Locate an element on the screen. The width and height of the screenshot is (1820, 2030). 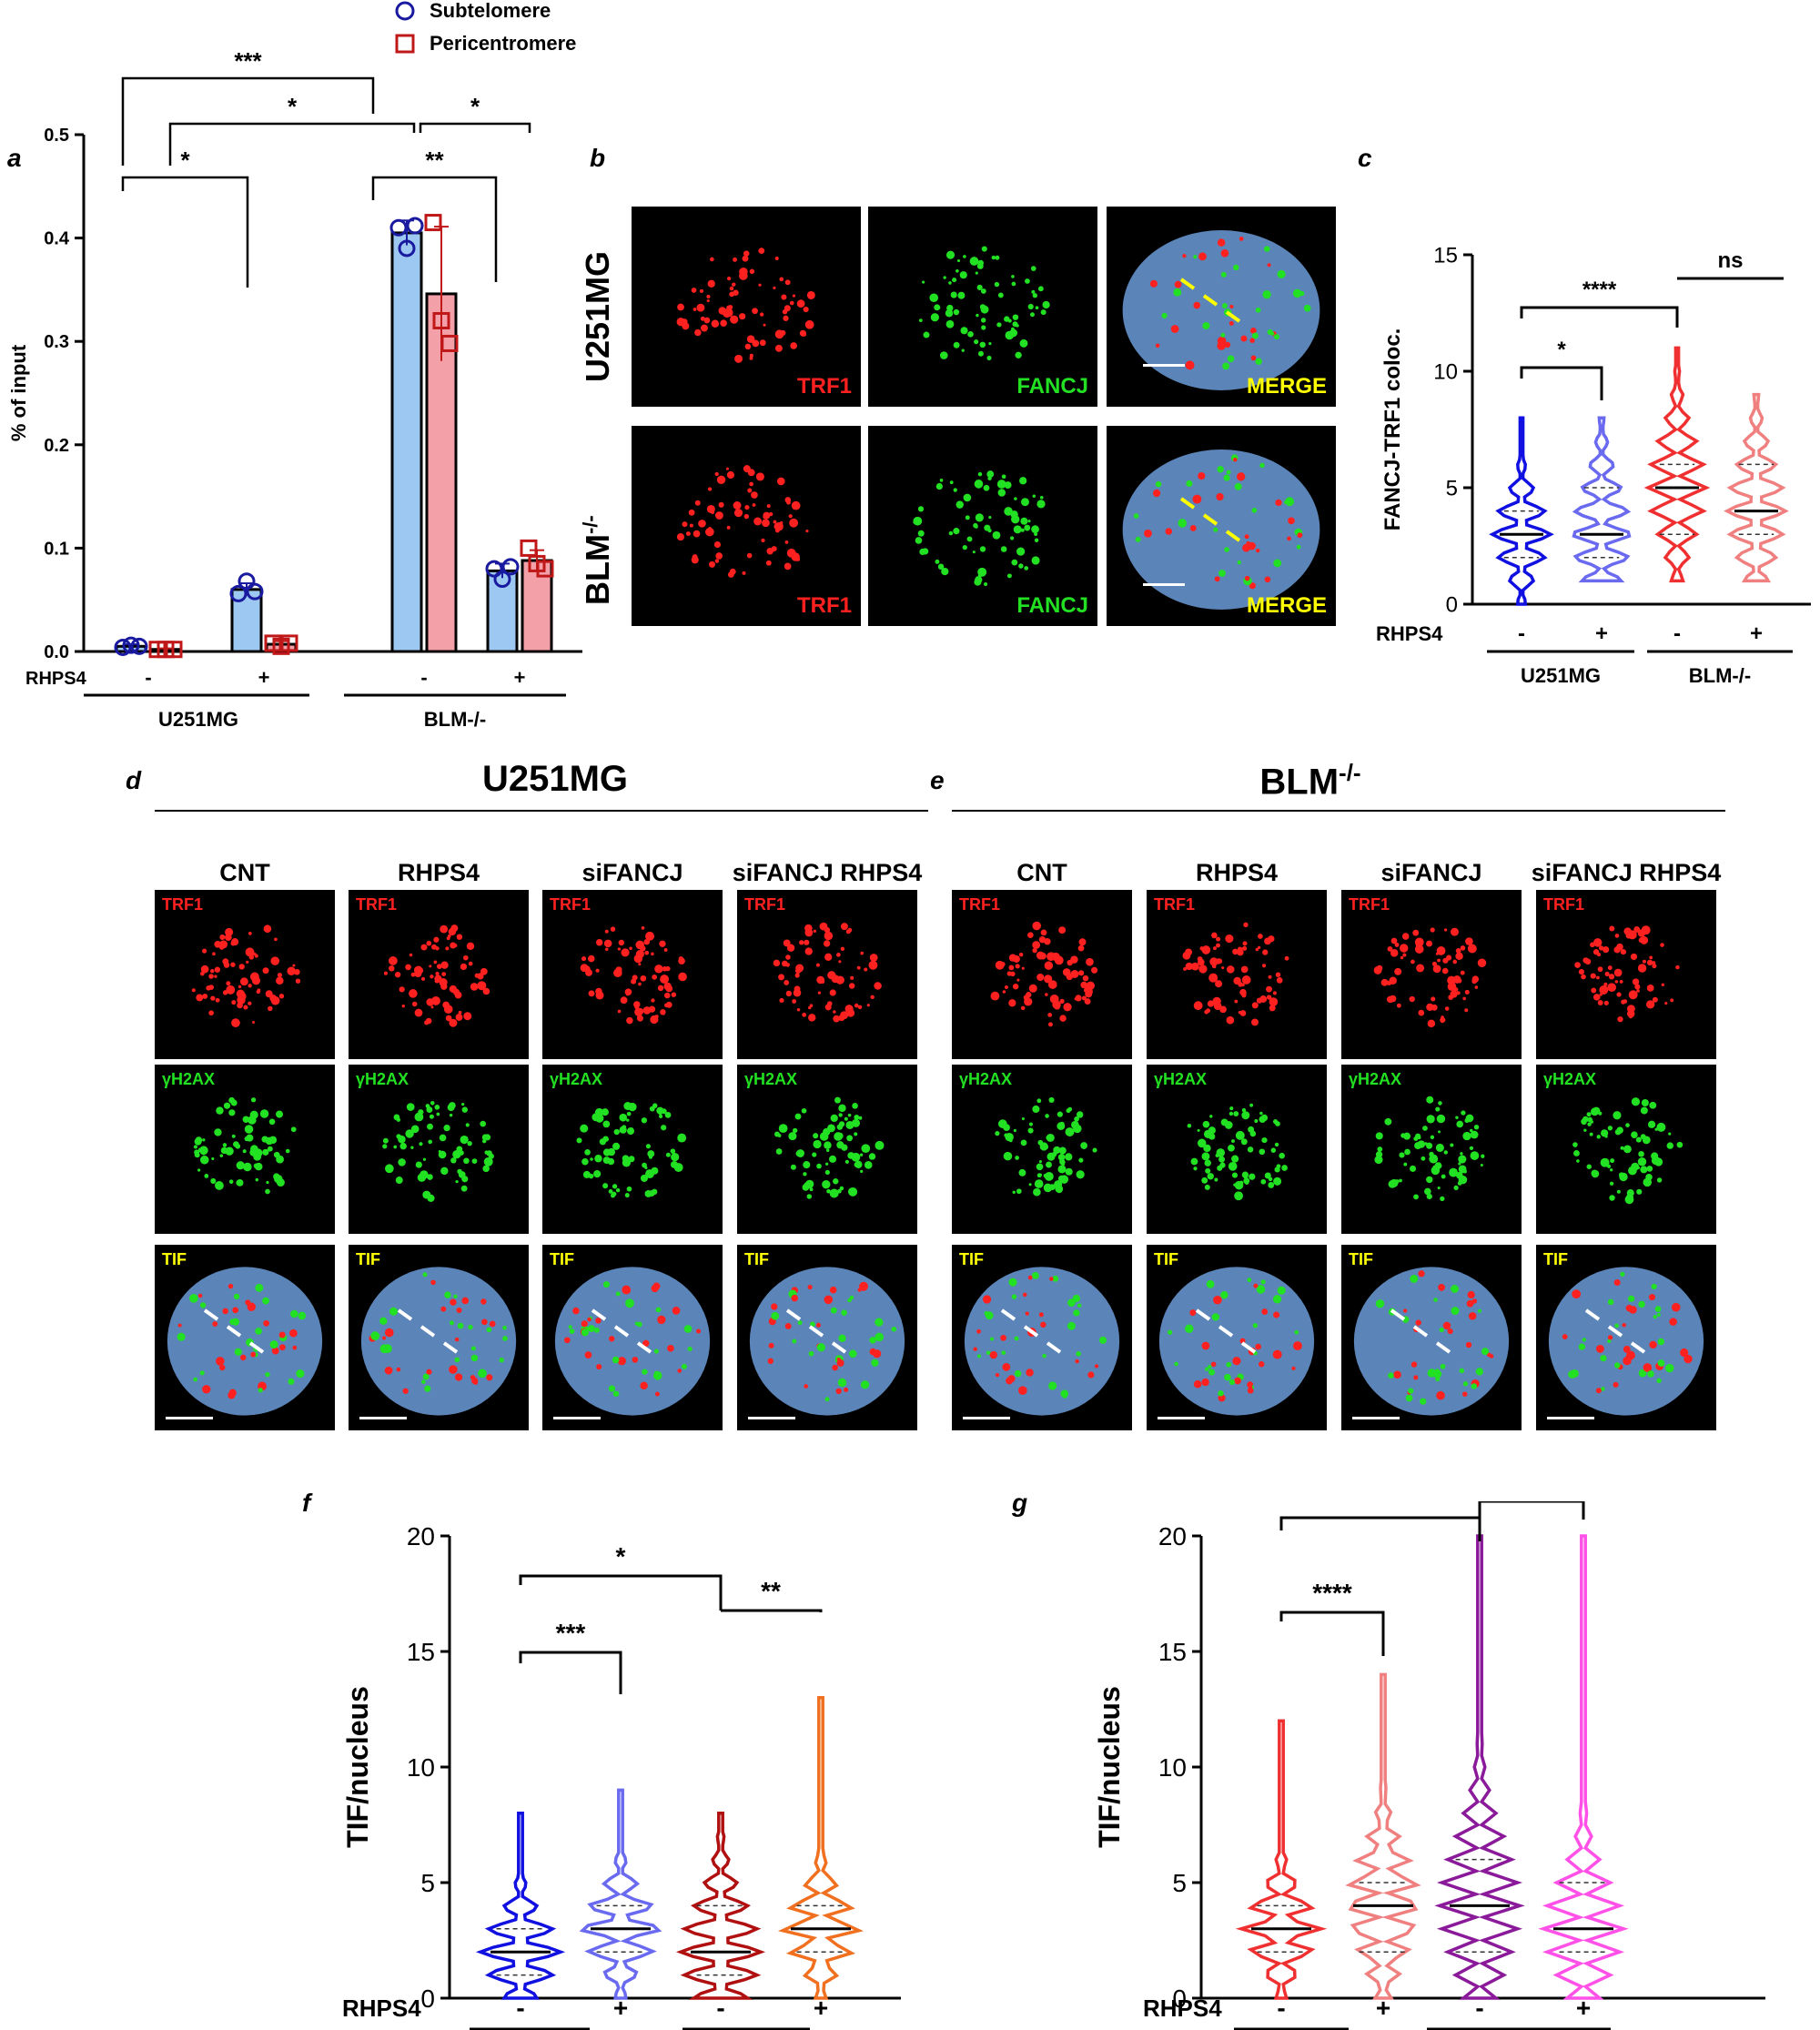
panel-d-micrograph-r1-c3-image is located at coordinates (830, 1147).